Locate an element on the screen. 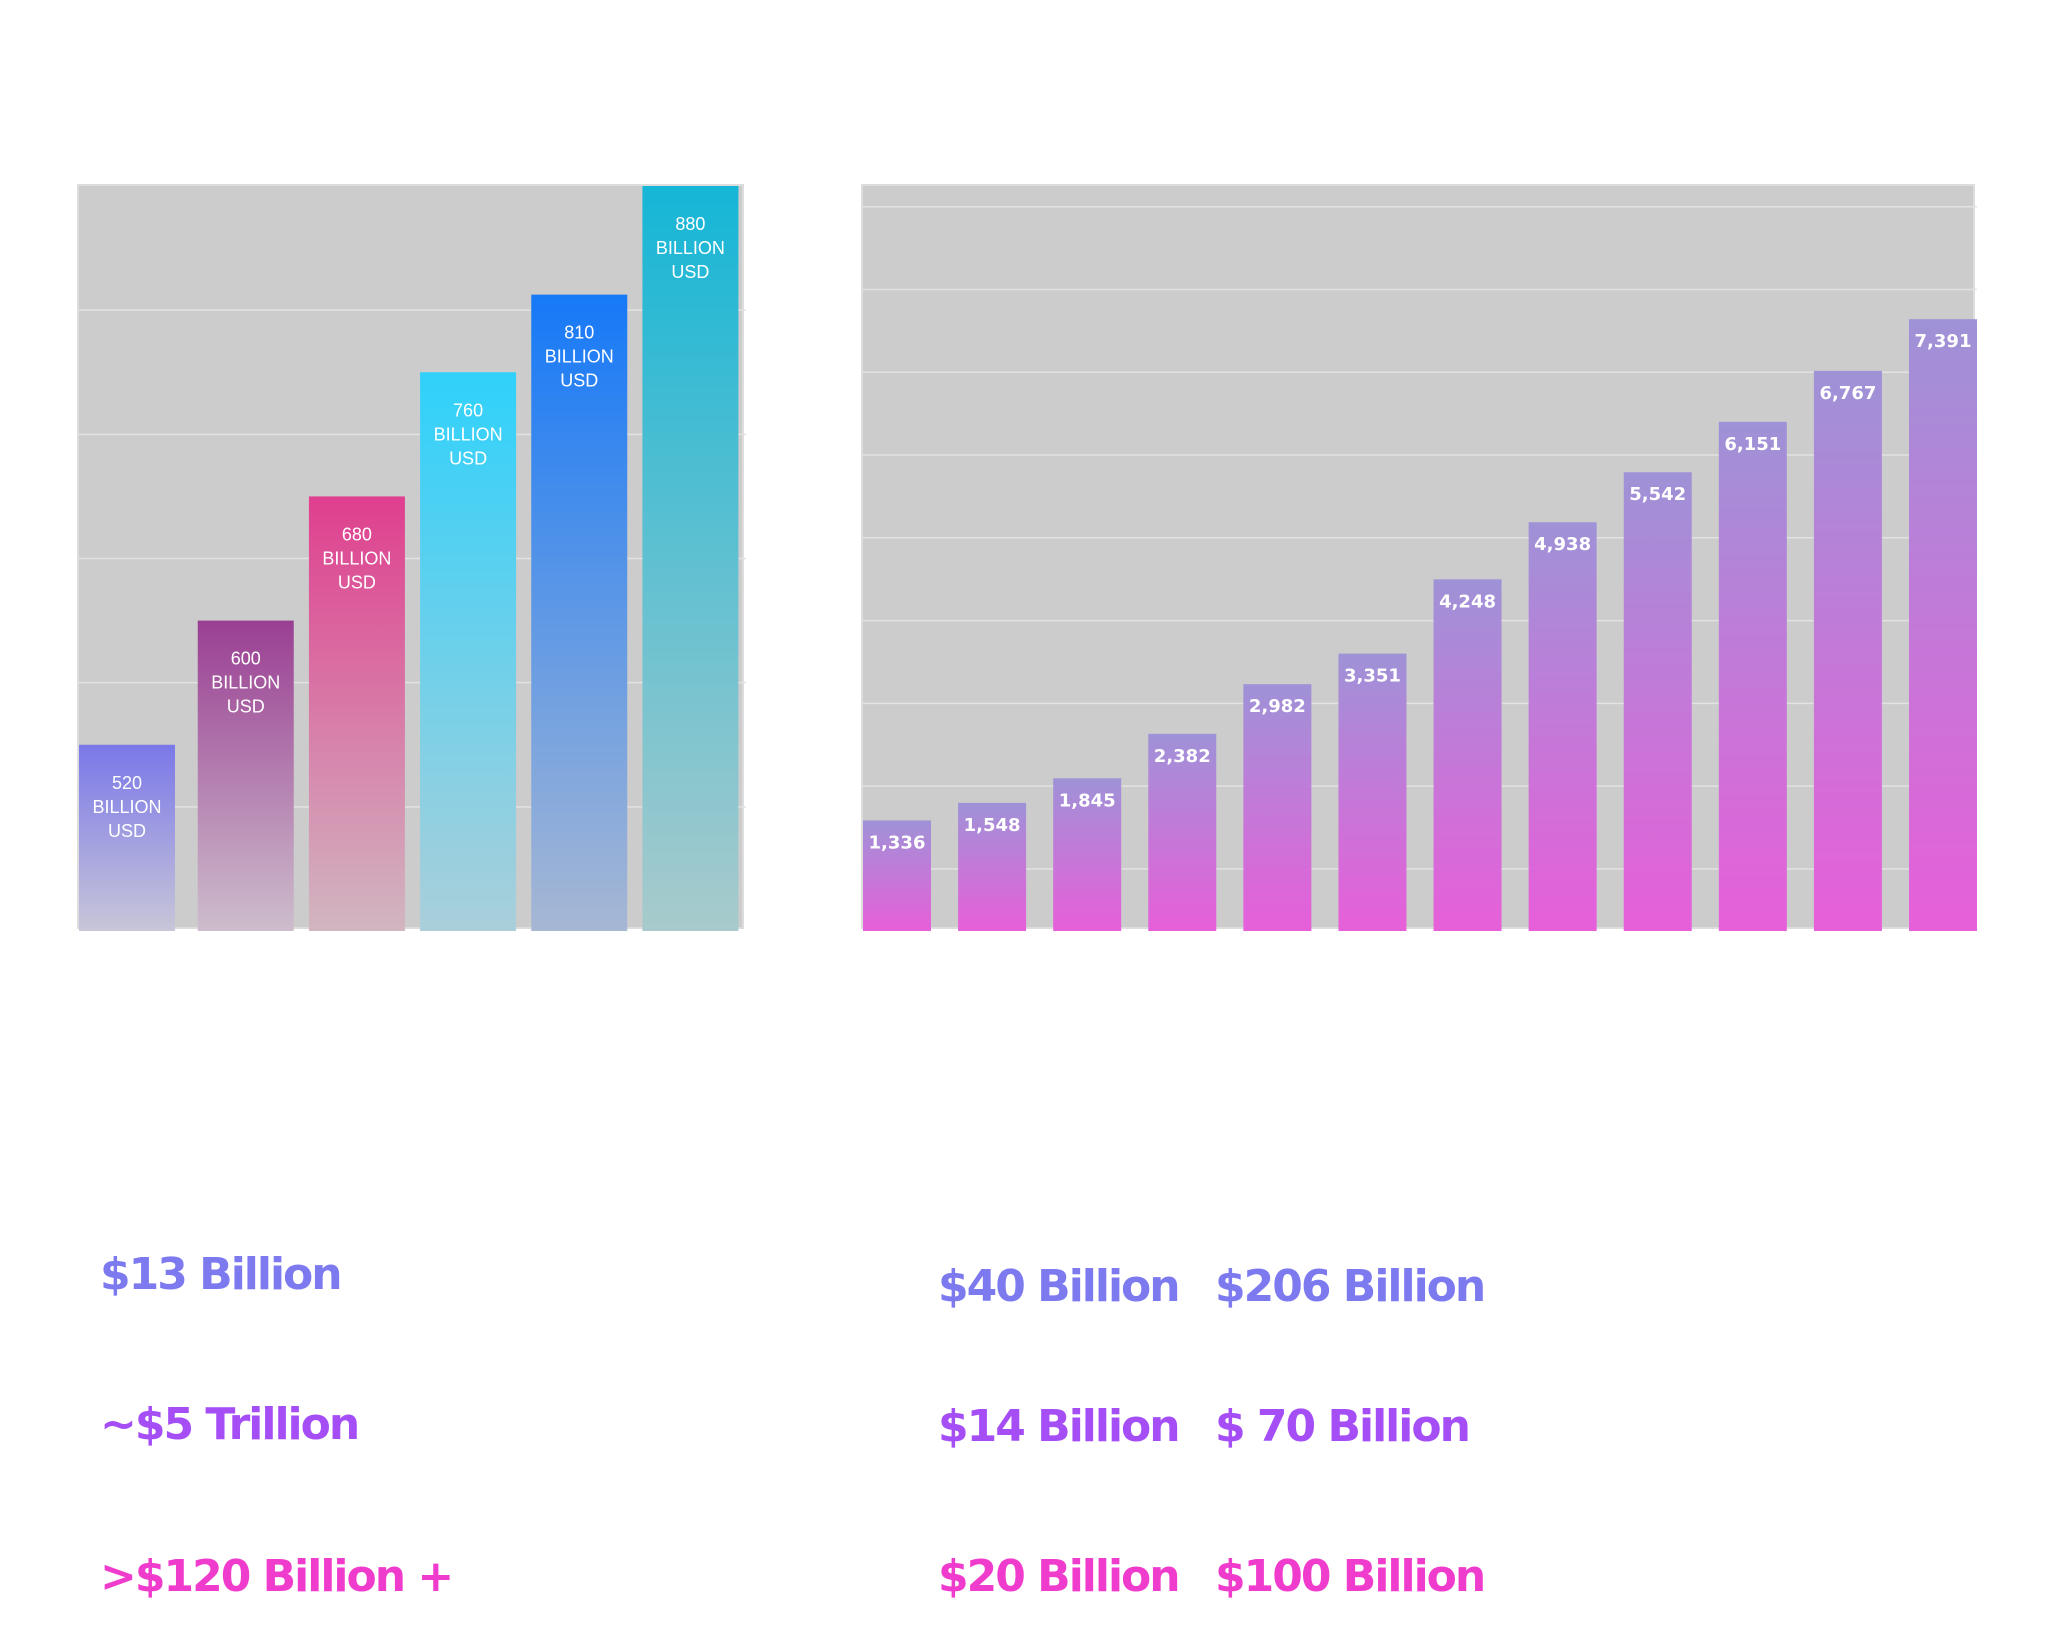  stat-left-2: ~$5 Trillion is located at coordinates (230, 1424).